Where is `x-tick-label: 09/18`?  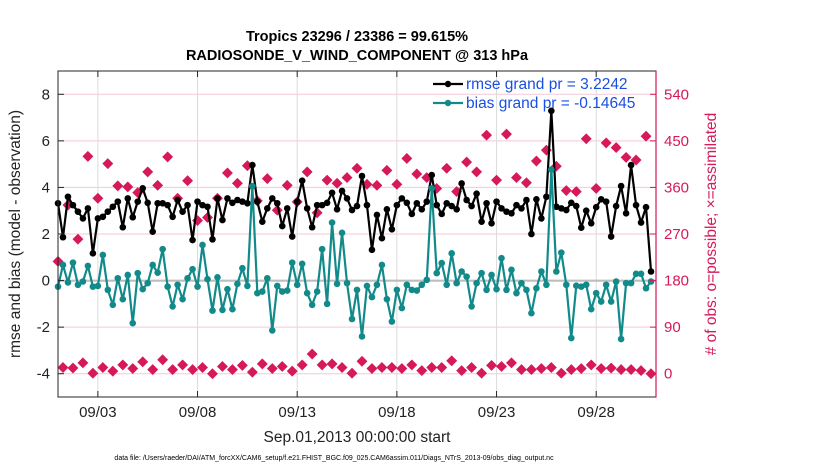
x-tick-label: 09/18 is located at coordinates (397, 412).